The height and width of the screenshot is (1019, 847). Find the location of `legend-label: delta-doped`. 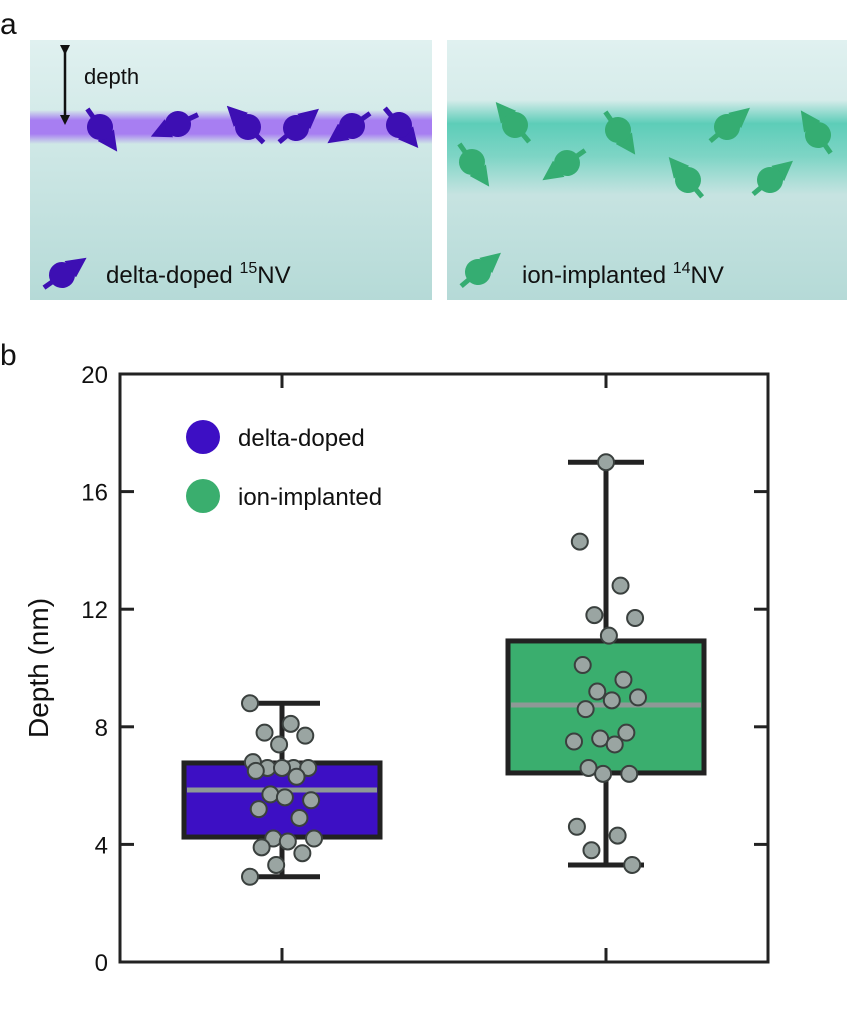

legend-label: delta-doped is located at coordinates (301, 438).